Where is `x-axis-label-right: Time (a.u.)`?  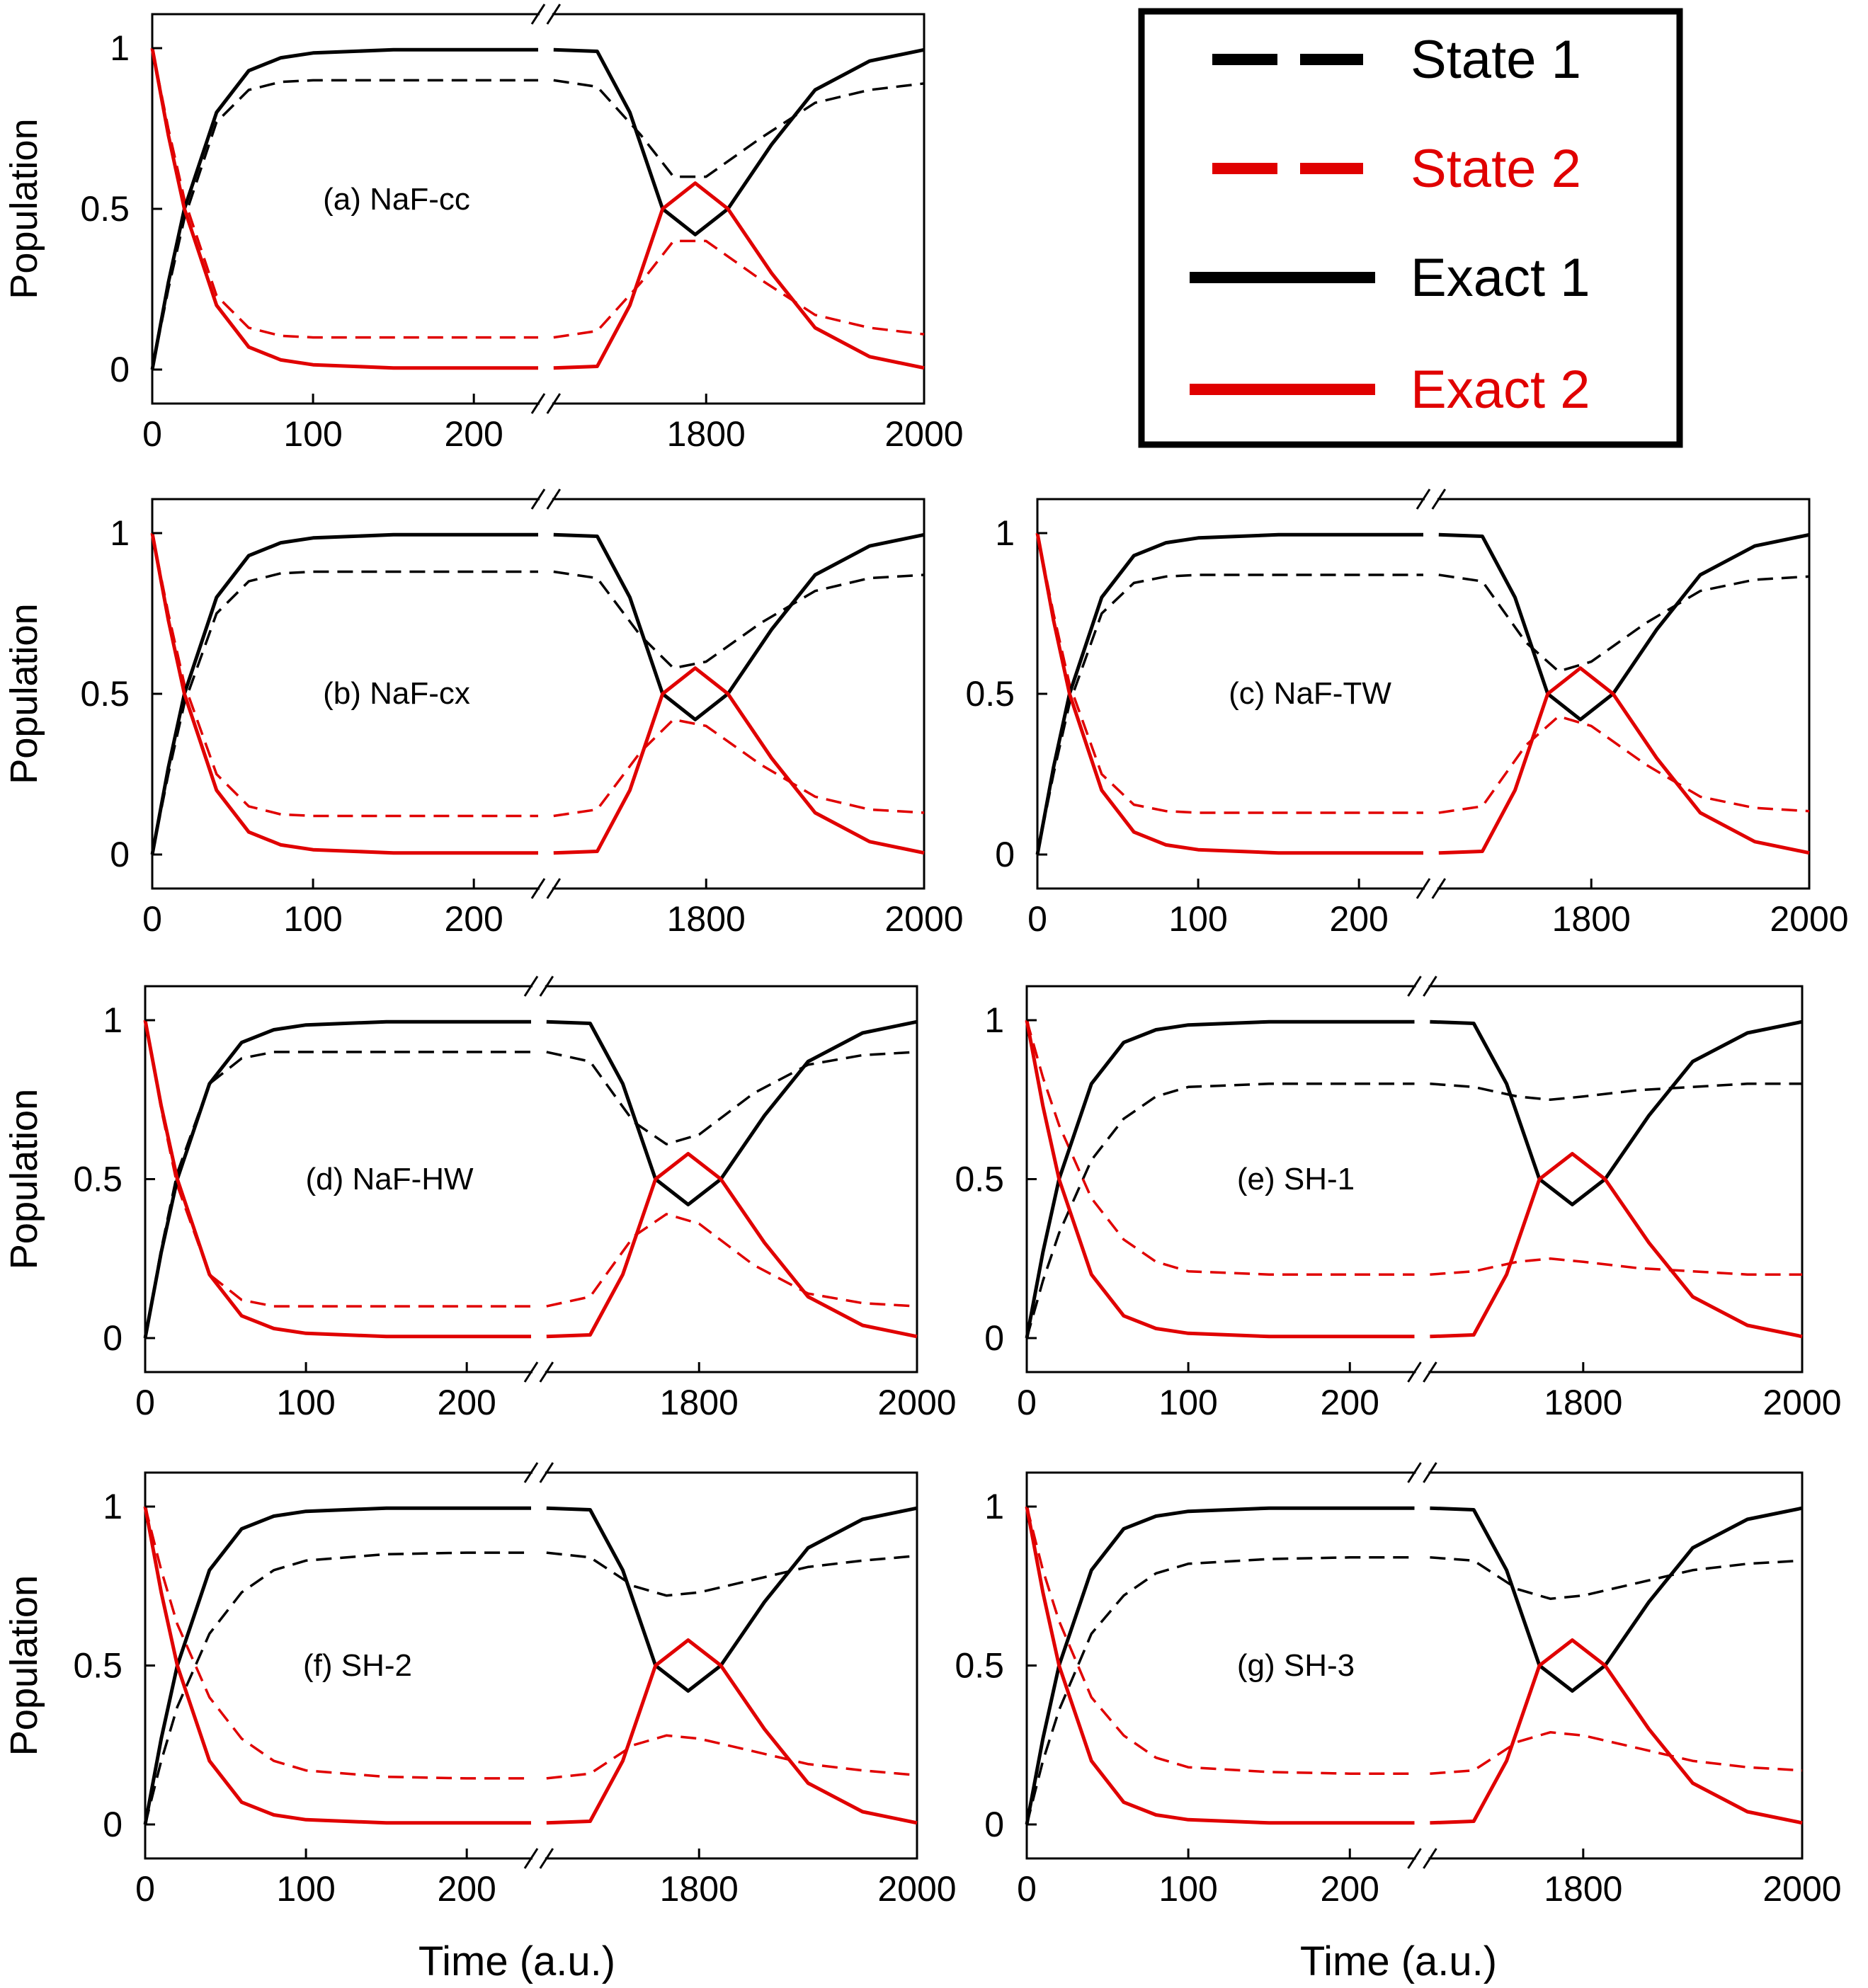
x-axis-label-right: Time (a.u.) is located at coordinates (1398, 1961).